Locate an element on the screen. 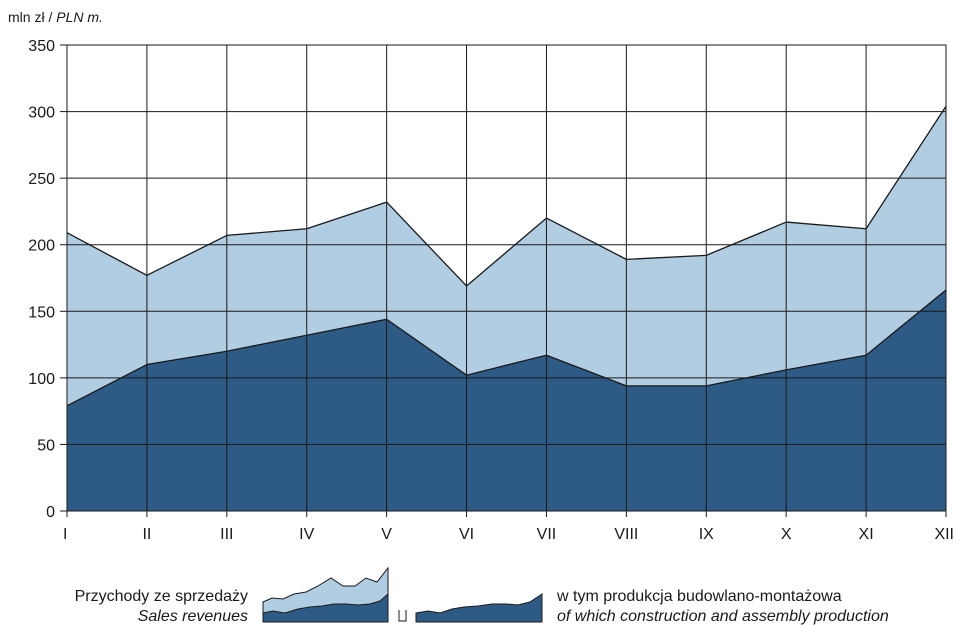  y-tick-label-0: 0 is located at coordinates (50, 512).